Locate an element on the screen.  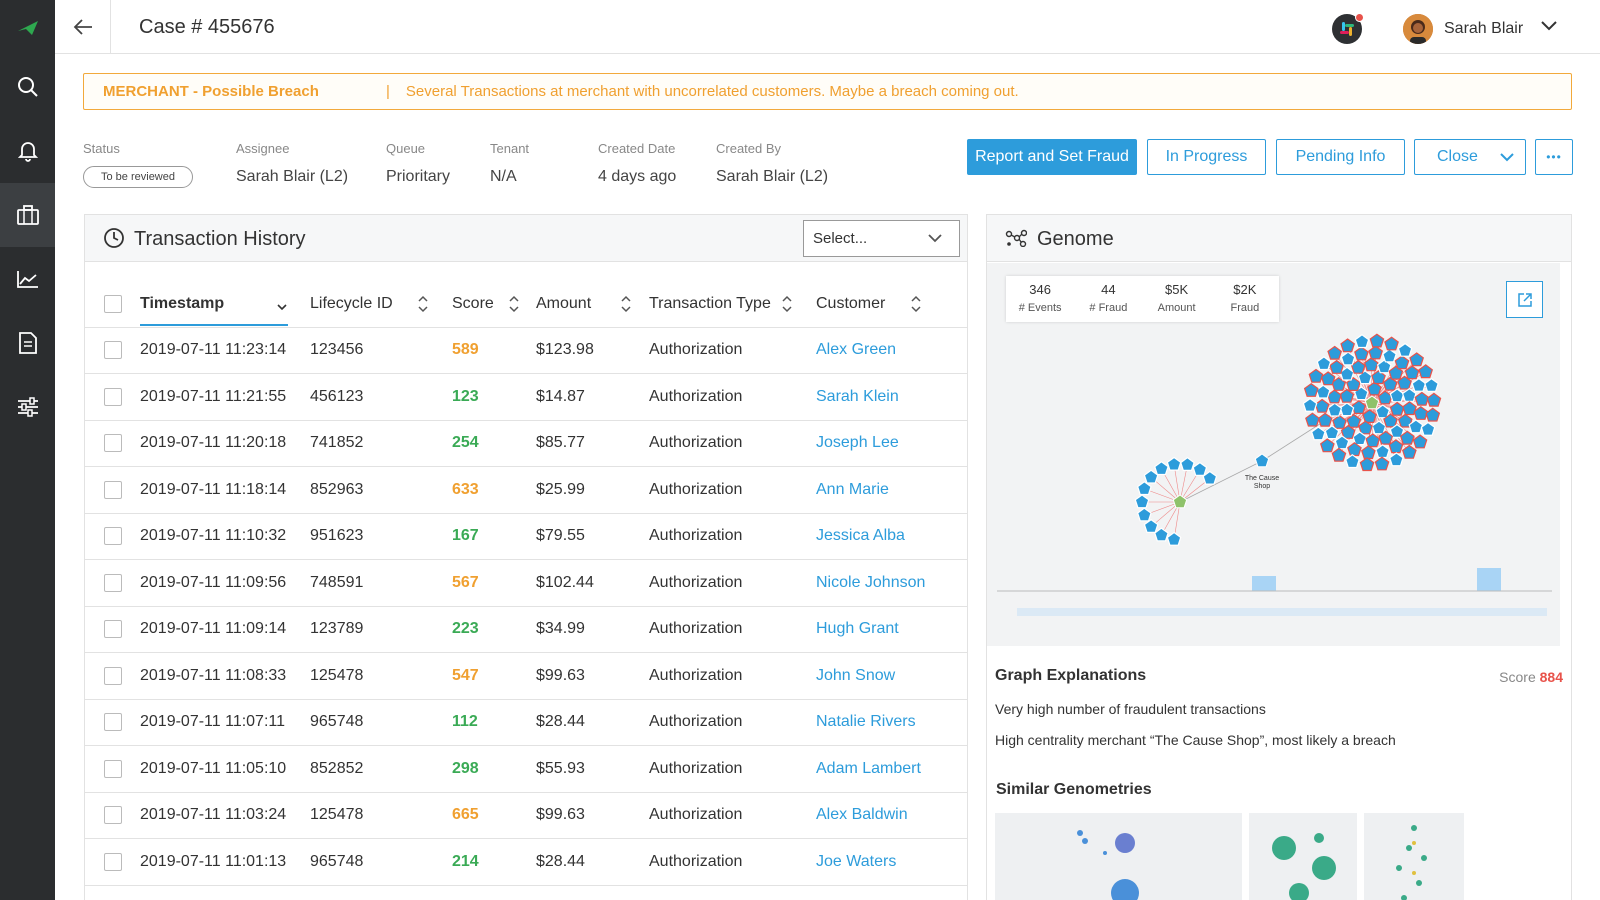
customer-link: Adam Lambert is located at coordinates (891, 769).